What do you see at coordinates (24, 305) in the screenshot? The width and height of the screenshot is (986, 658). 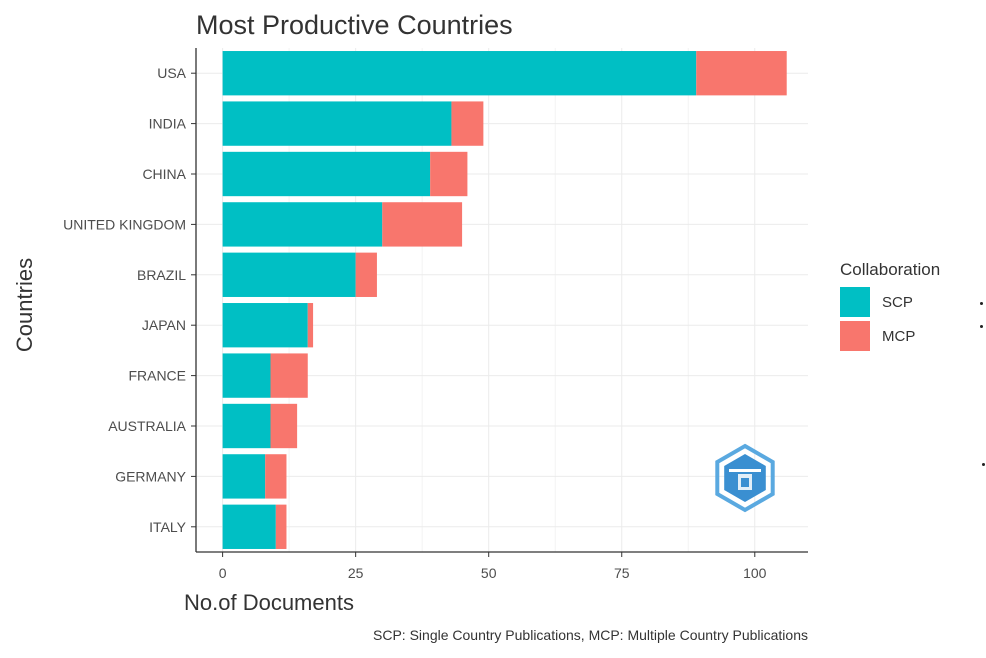 I see `y-axis-label: Countries` at bounding box center [24, 305].